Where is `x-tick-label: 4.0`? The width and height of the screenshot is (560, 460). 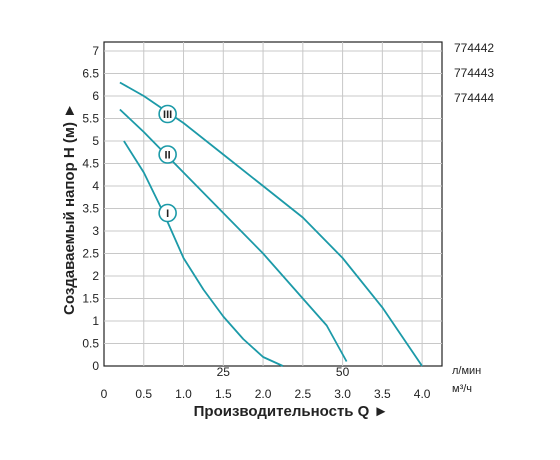 x-tick-label: 4.0 is located at coordinates (422, 394).